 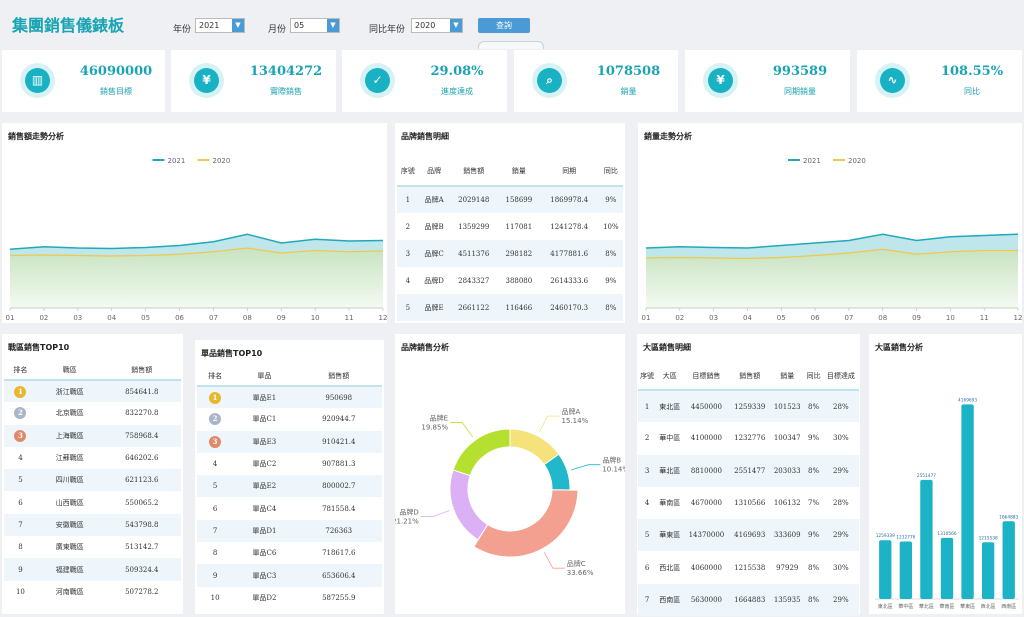 What do you see at coordinates (92, 569) in the screenshot?
I see `table-row: 9 福建戰區 509324.4` at bounding box center [92, 569].